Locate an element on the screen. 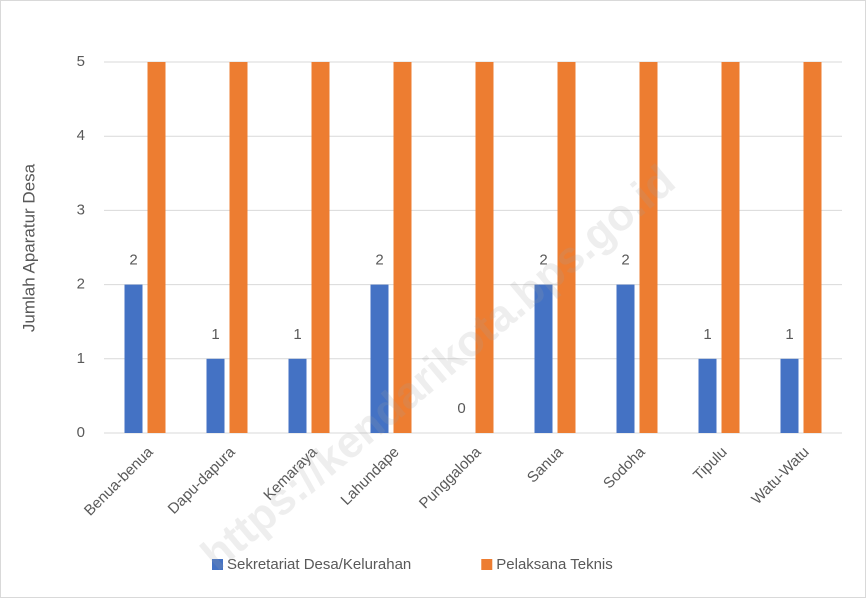  legend-label: Pelaksana Teknis is located at coordinates (554, 564).